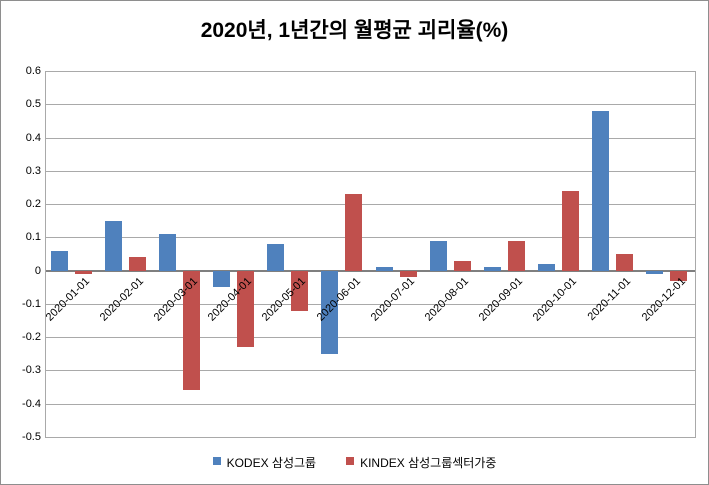 The height and width of the screenshot is (485, 709). Describe the element at coordinates (350, 460) in the screenshot. I see `legend-swatch-kindex-icon` at that location.